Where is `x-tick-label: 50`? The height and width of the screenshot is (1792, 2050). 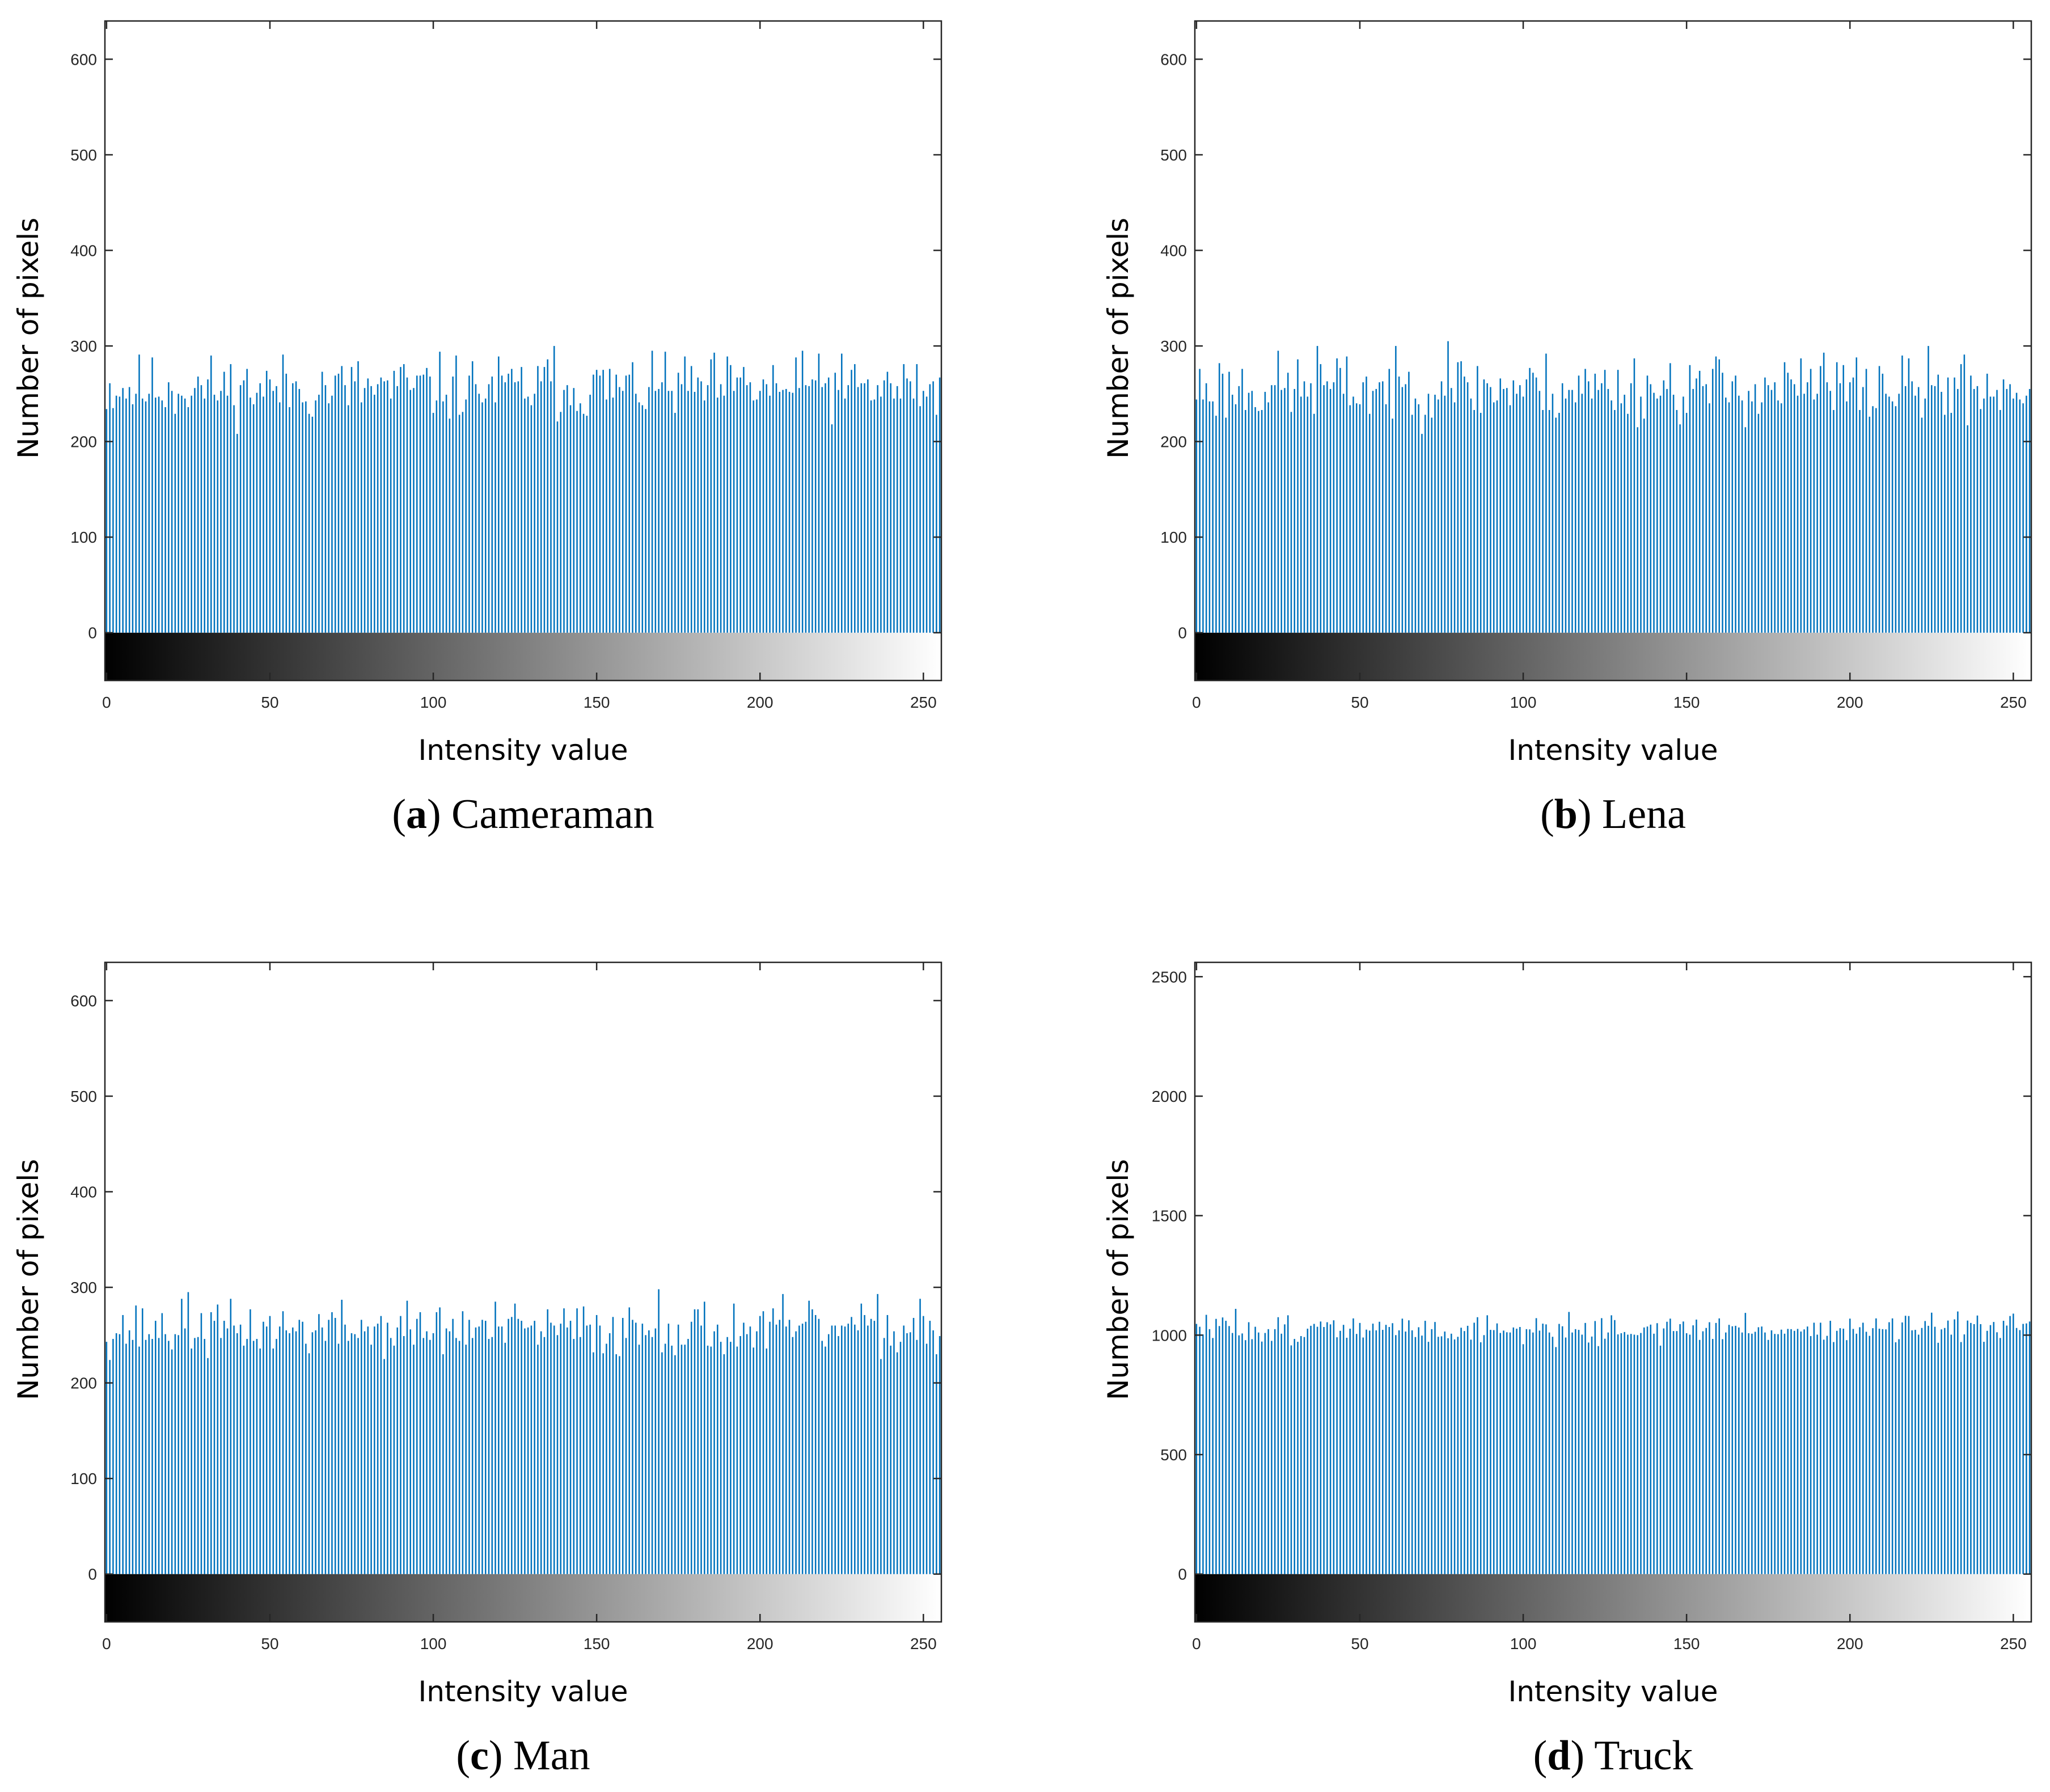
x-tick-label: 50 is located at coordinates (269, 1643).